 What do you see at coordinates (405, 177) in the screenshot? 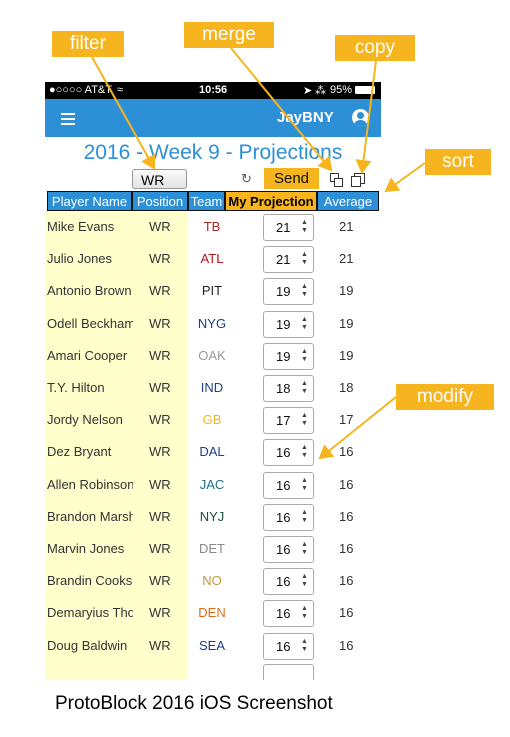
I see `sort-arrow` at bounding box center [405, 177].